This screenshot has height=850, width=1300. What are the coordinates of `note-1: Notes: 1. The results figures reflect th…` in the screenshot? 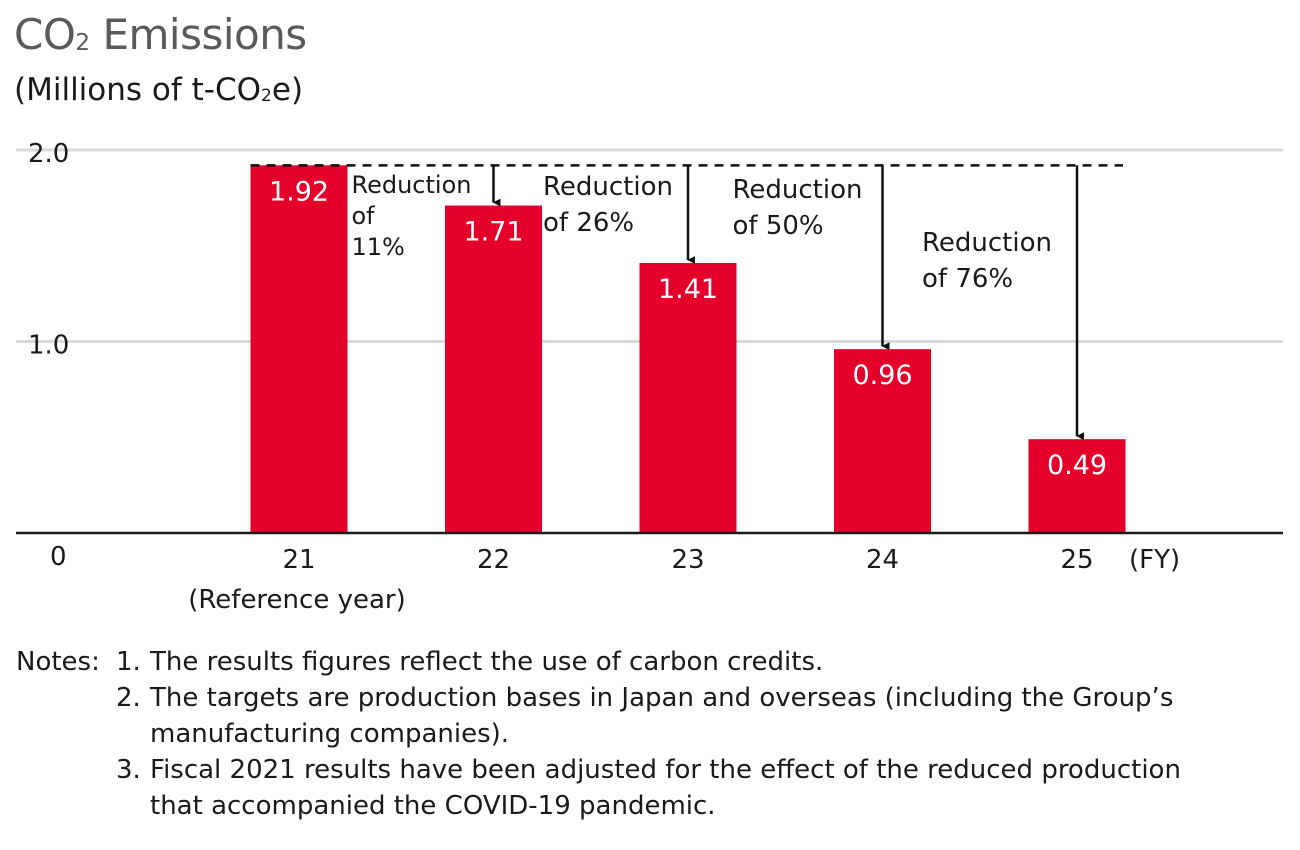 It's located at (638, 662).